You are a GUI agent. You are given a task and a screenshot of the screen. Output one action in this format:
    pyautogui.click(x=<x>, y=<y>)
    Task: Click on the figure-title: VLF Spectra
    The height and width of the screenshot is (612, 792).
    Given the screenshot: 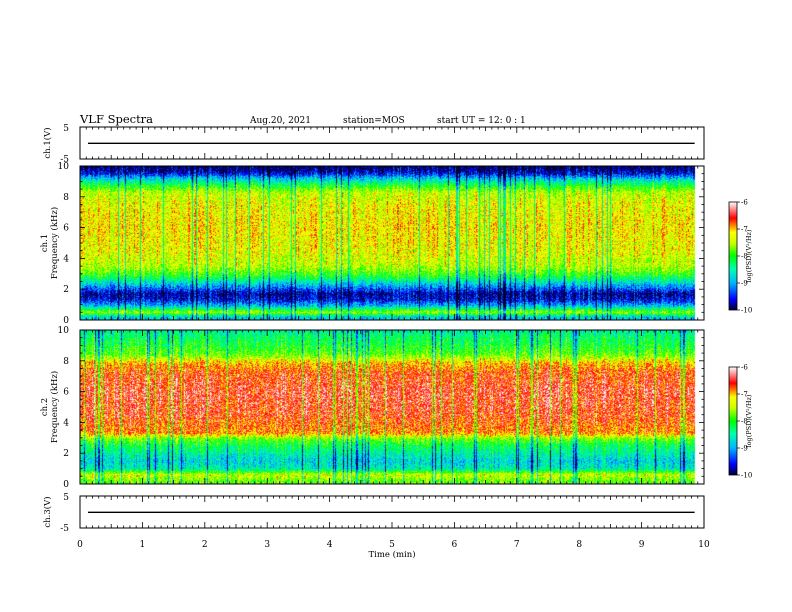 What is the action you would take?
    pyautogui.click(x=116, y=119)
    